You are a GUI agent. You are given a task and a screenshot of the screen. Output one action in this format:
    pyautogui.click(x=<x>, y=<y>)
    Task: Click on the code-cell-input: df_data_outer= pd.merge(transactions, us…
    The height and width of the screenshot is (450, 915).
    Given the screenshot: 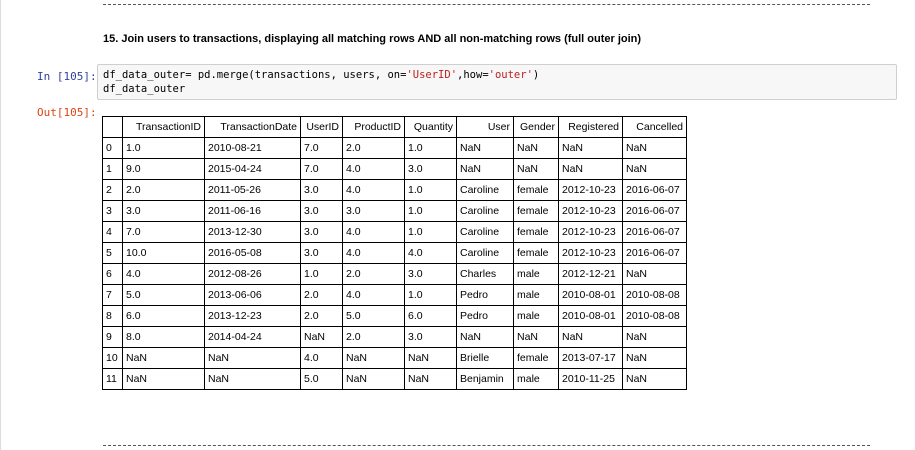 What is the action you would take?
    pyautogui.click(x=497, y=82)
    